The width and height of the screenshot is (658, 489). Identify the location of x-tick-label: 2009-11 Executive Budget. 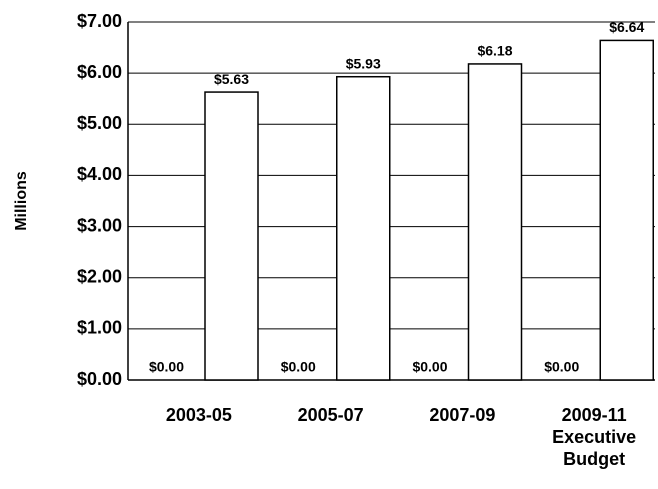
(594, 437).